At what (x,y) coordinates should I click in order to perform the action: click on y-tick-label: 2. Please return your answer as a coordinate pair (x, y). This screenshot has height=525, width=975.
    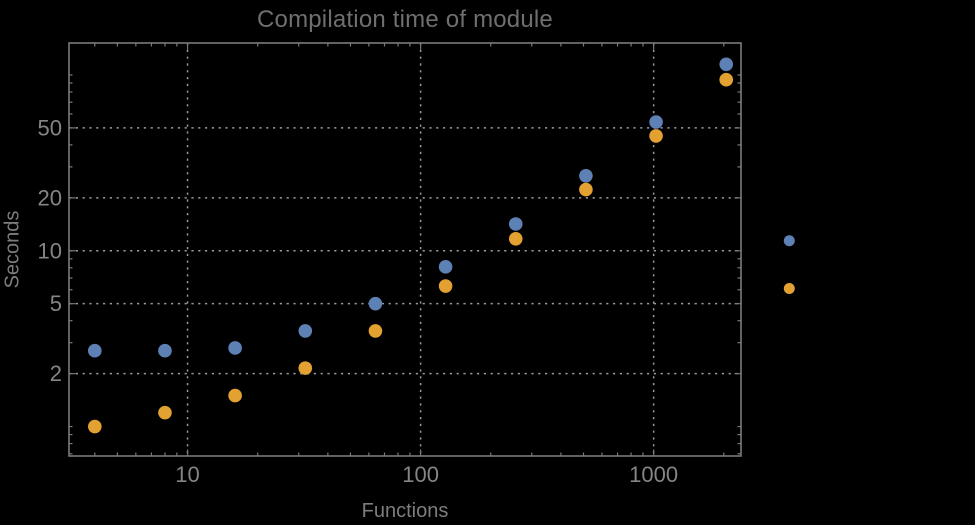
    Looking at the image, I should click on (56, 373).